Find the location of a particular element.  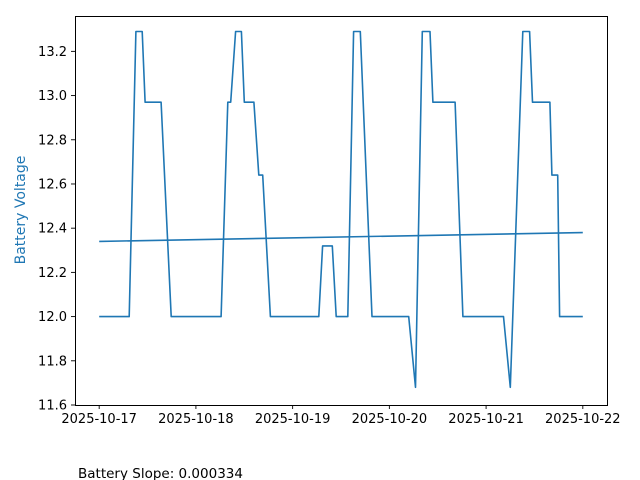

y-tick-label: 12.4 is located at coordinates (52, 229).